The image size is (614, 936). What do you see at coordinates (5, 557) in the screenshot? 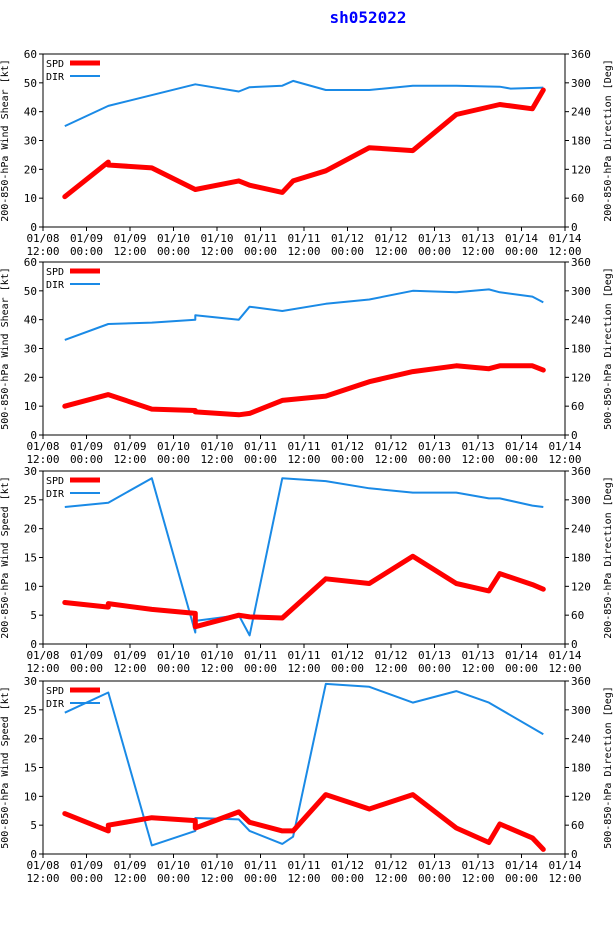
I see `y-axis-label: 200-850-hPa Wind Speed [kt]` at bounding box center [5, 557].